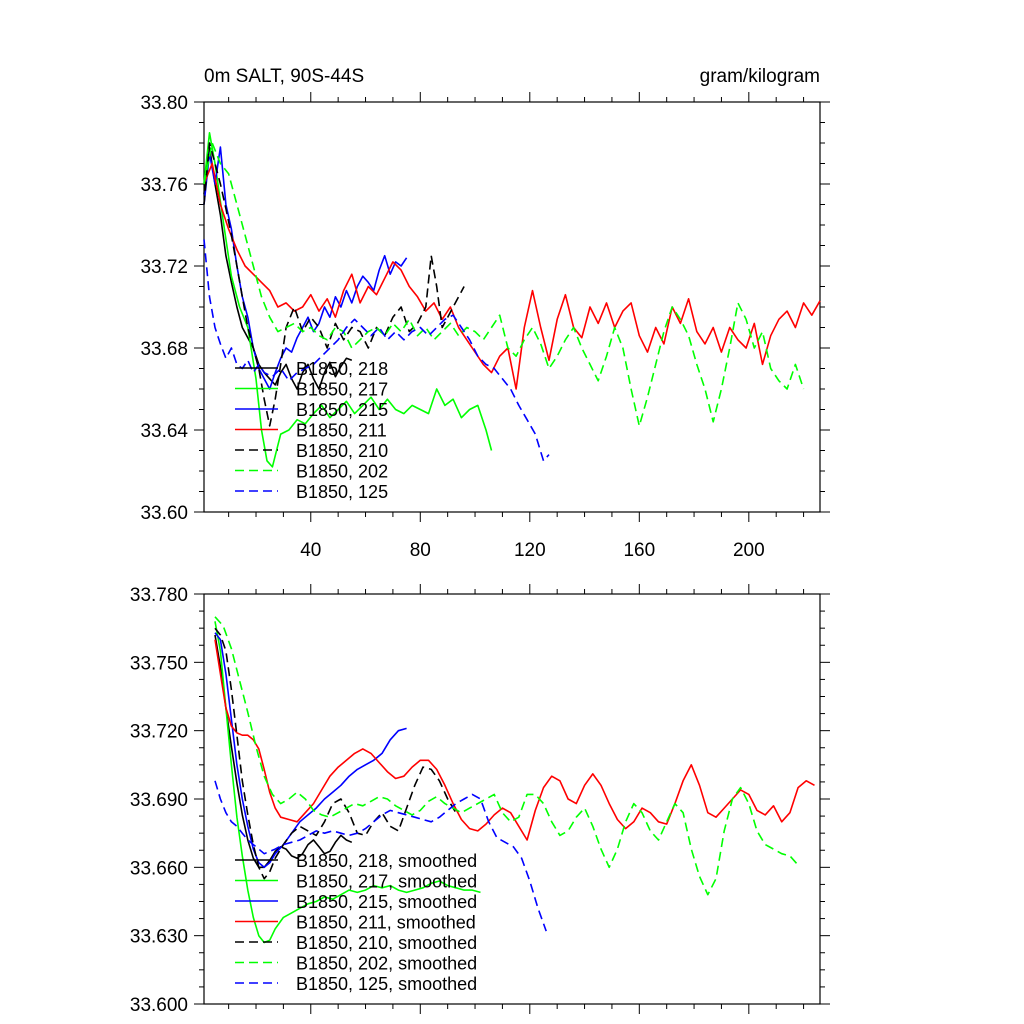 The image size is (1024, 1024). What do you see at coordinates (342, 492) in the screenshot?
I see `legend-label: B1850, 125` at bounding box center [342, 492].